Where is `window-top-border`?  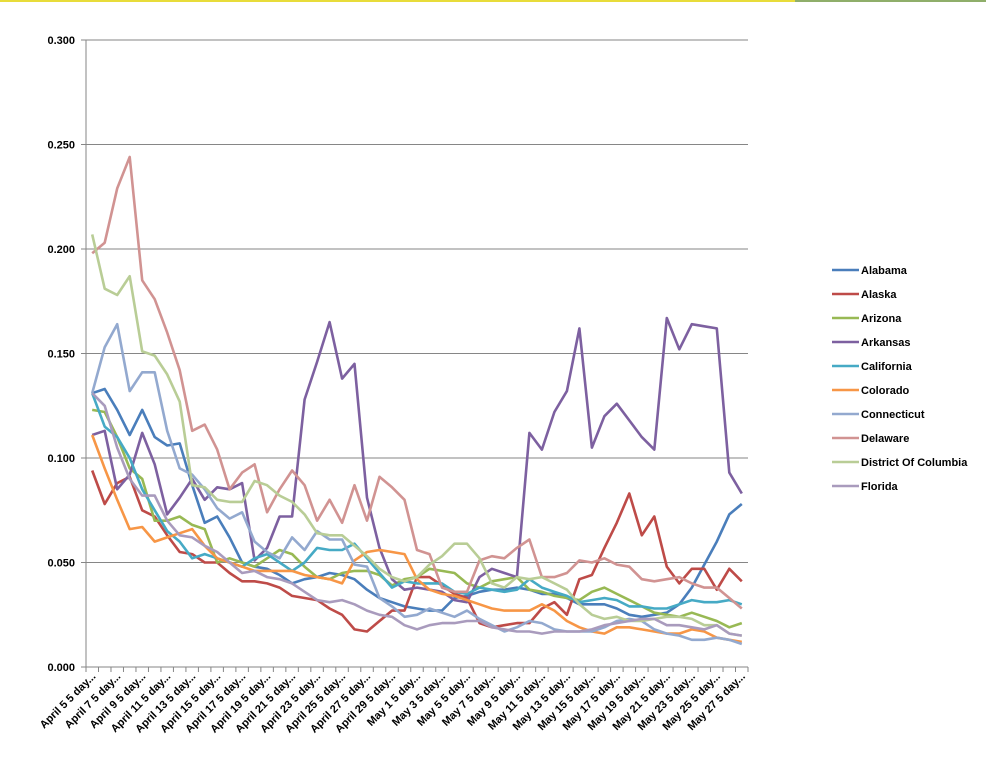 window-top-border is located at coordinates (493, 1).